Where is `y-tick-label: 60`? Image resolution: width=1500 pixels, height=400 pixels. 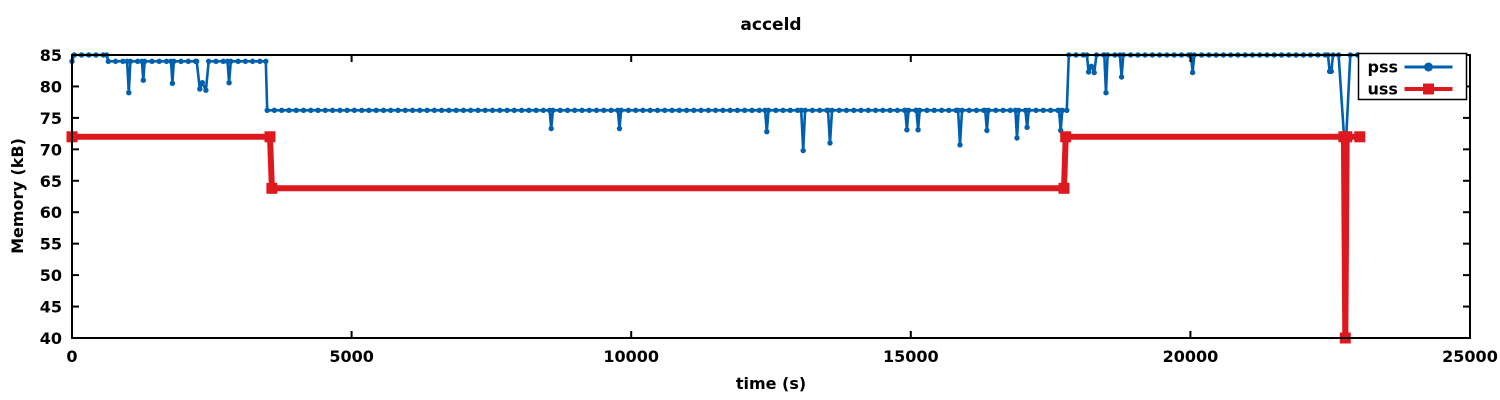 y-tick-label: 60 is located at coordinates (51, 212).